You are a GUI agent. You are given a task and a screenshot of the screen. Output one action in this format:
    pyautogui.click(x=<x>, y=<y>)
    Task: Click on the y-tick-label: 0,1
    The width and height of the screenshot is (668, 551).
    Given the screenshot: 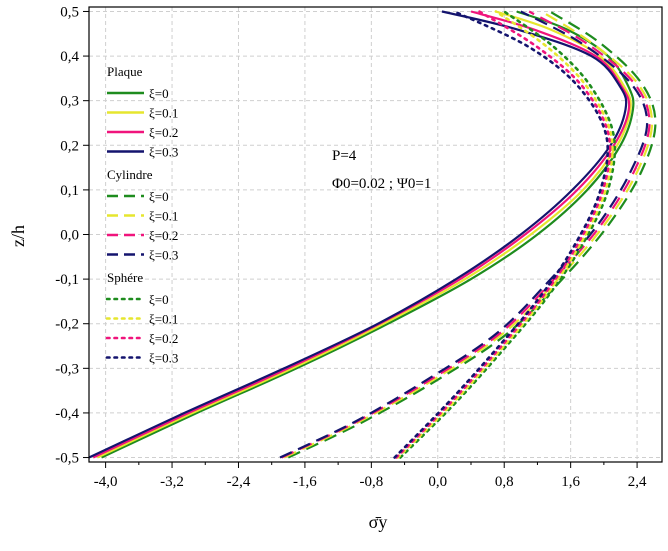 What is the action you would take?
    pyautogui.click(x=69, y=191)
    